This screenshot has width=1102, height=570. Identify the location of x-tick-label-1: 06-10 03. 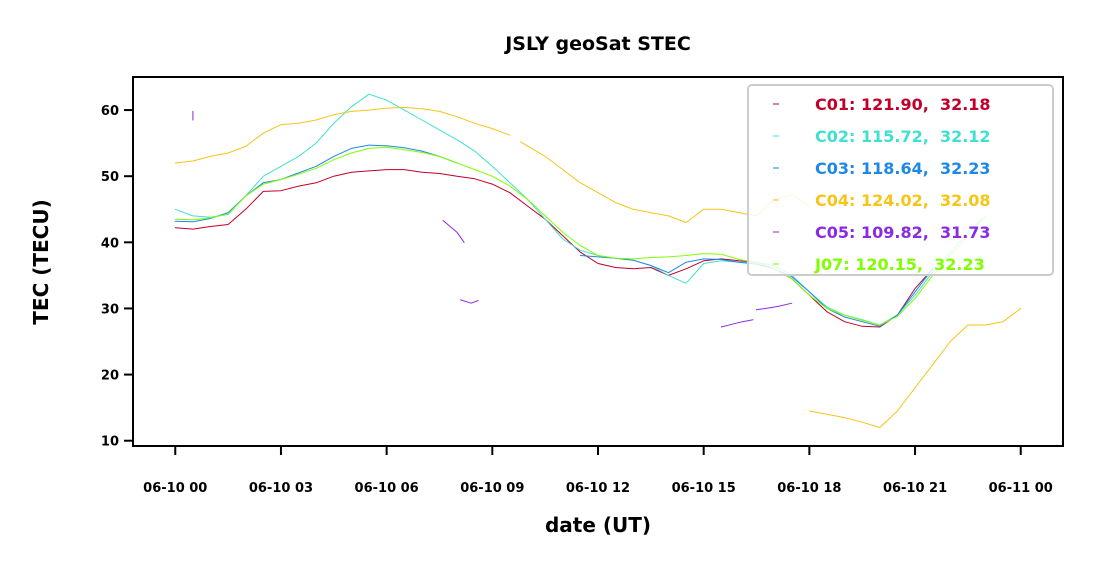
(281, 488).